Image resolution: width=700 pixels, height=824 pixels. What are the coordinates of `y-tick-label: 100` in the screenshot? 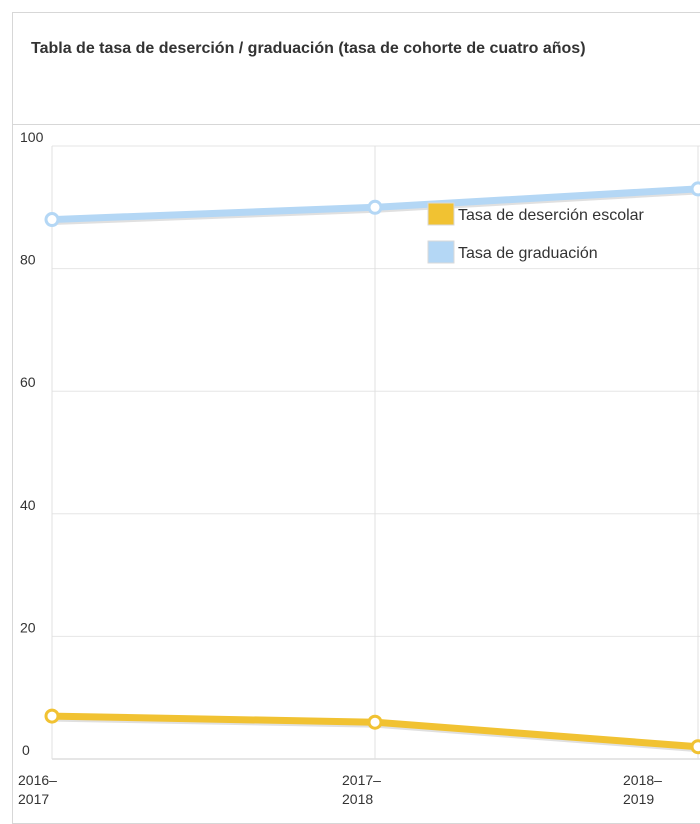 It's located at (32, 137).